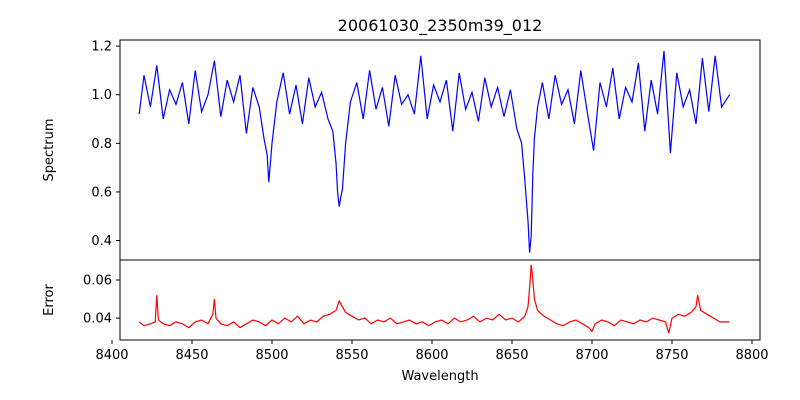  Describe the element at coordinates (101, 47) in the screenshot. I see `spectrum-y-tick-label: 1.2` at that location.